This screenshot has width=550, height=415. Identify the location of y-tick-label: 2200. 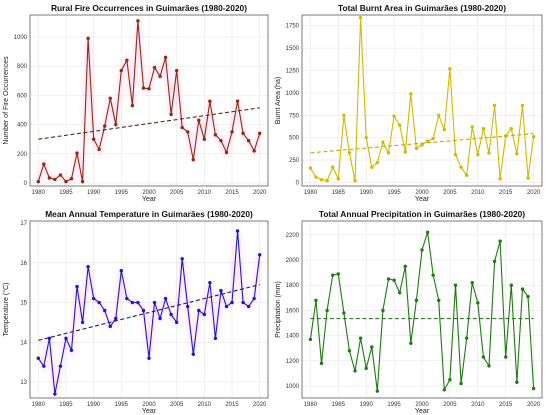
(293, 236).